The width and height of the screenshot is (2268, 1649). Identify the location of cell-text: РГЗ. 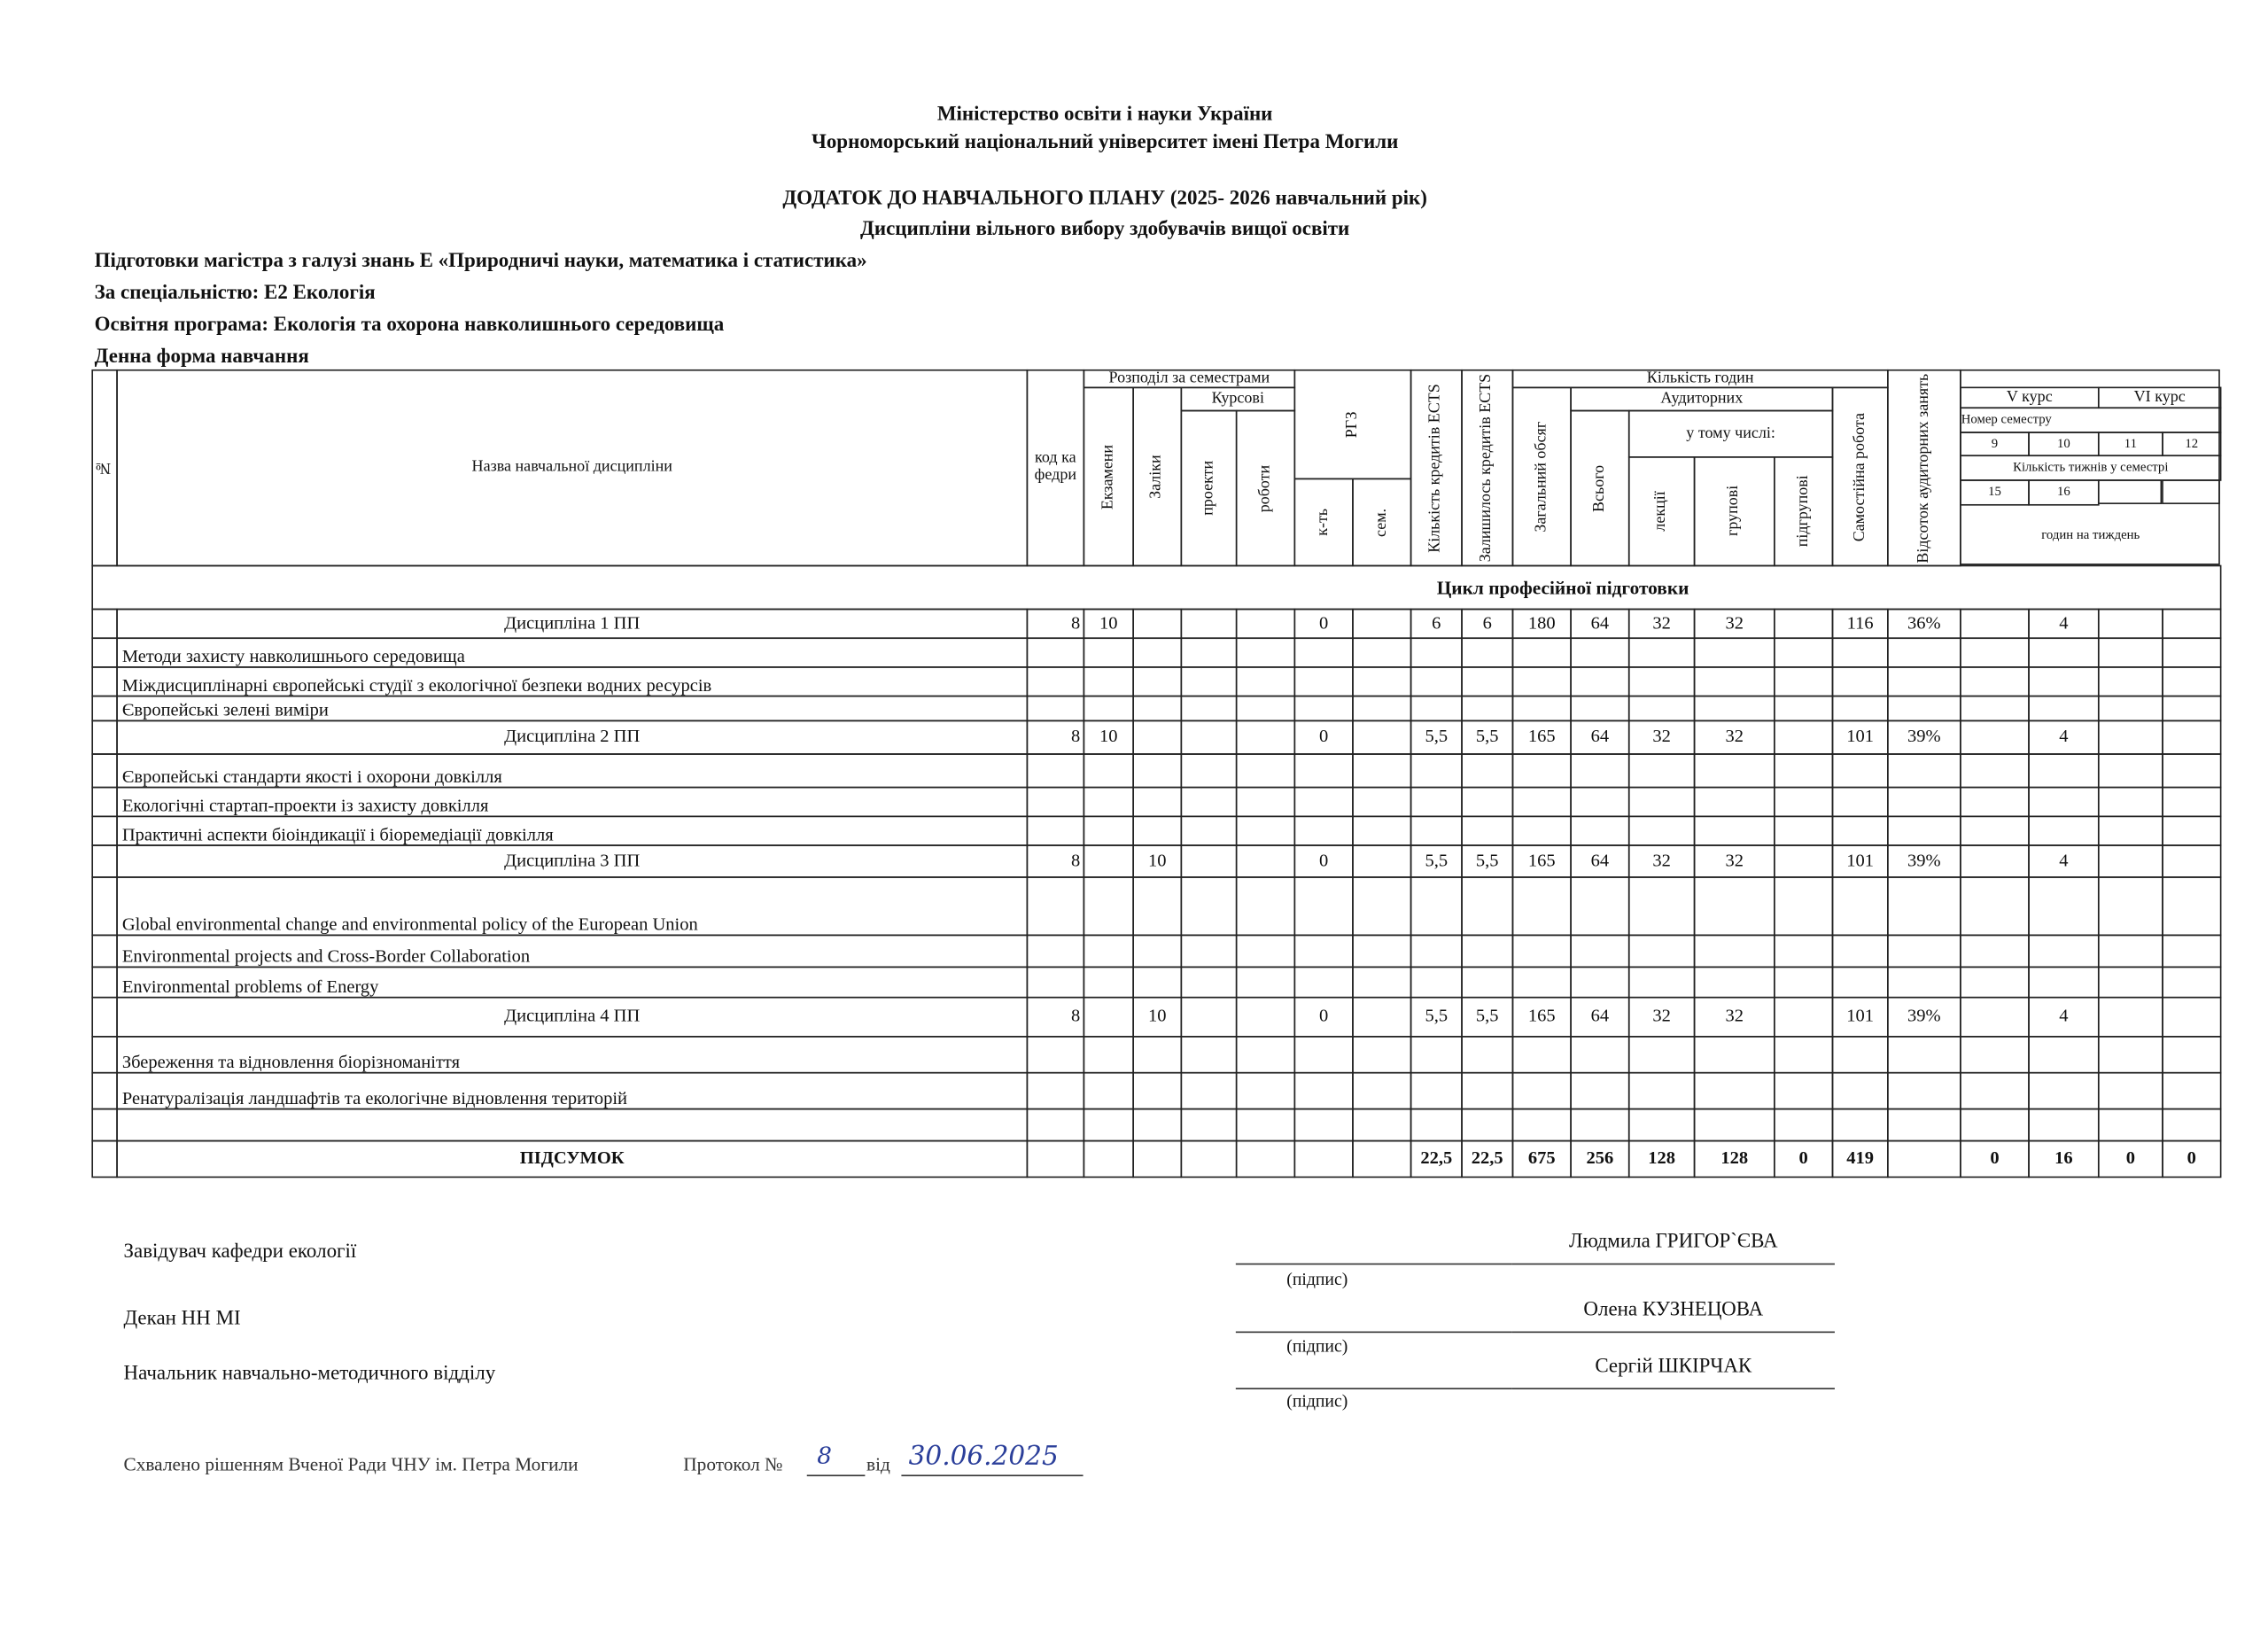
(1351, 424).